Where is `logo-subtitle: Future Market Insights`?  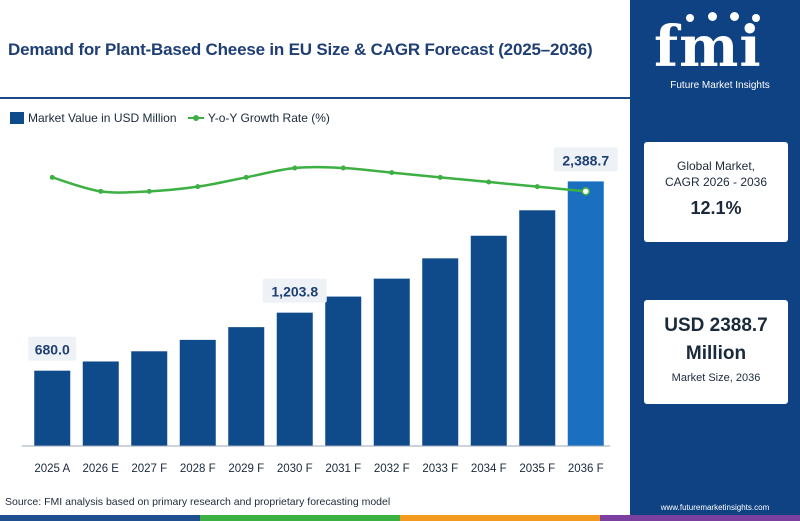 logo-subtitle: Future Market Insights is located at coordinates (720, 85).